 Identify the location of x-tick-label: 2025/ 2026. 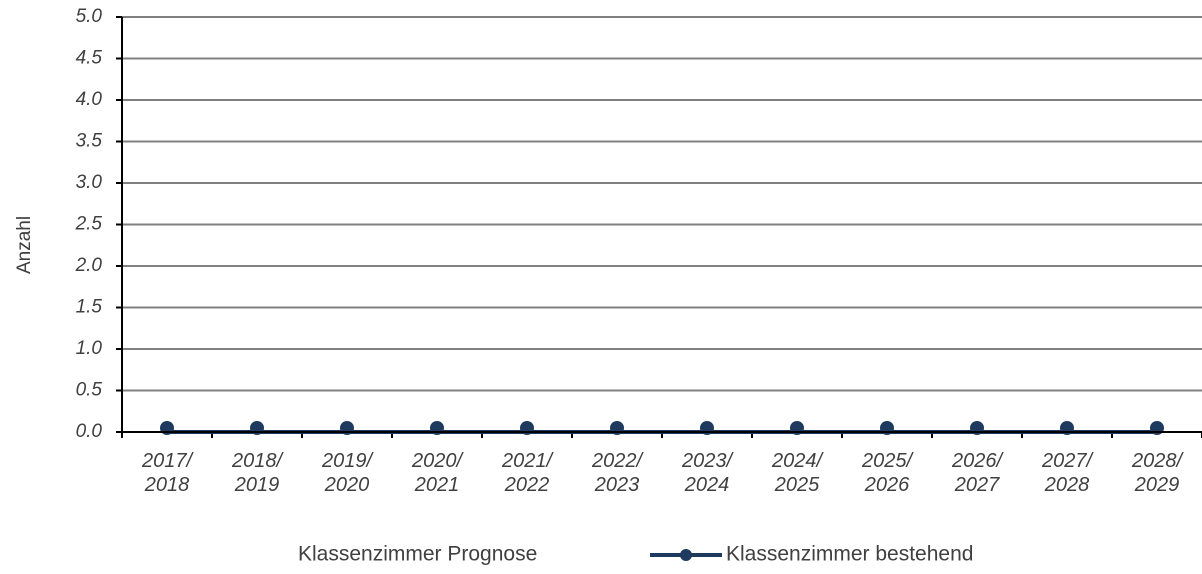
(887, 473).